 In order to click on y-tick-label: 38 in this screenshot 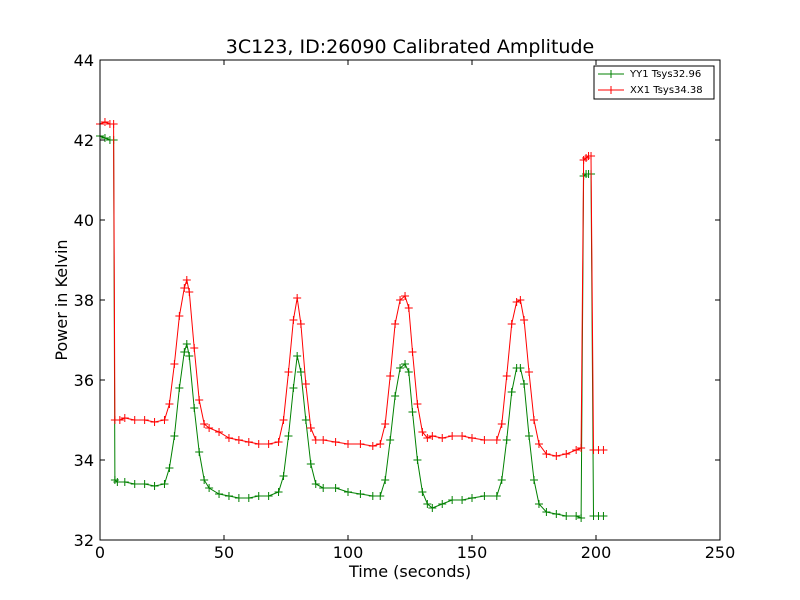, I will do `click(84, 300)`.